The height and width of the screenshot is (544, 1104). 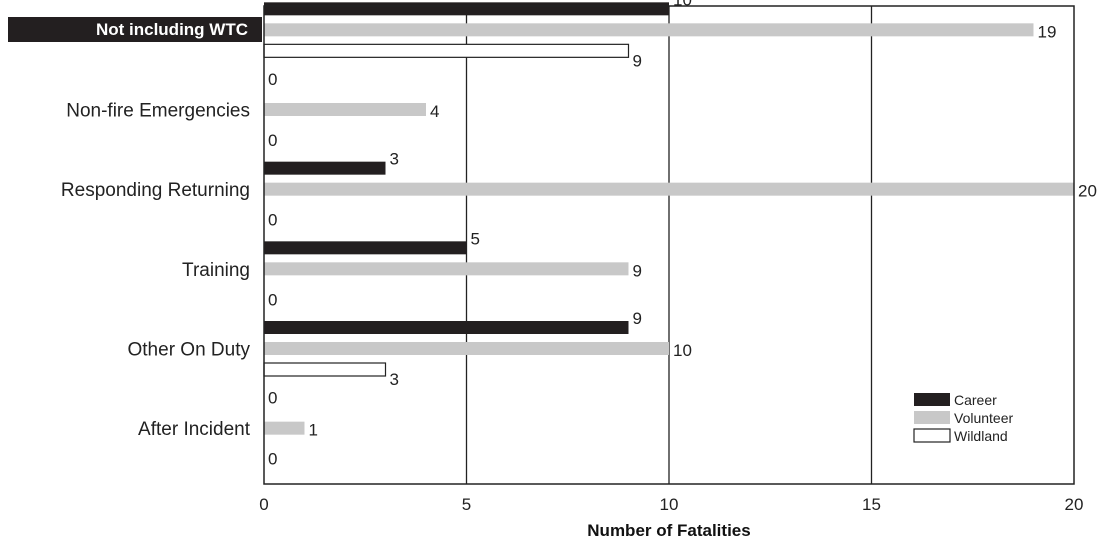 I want to click on value-label: 4, so click(x=434, y=111).